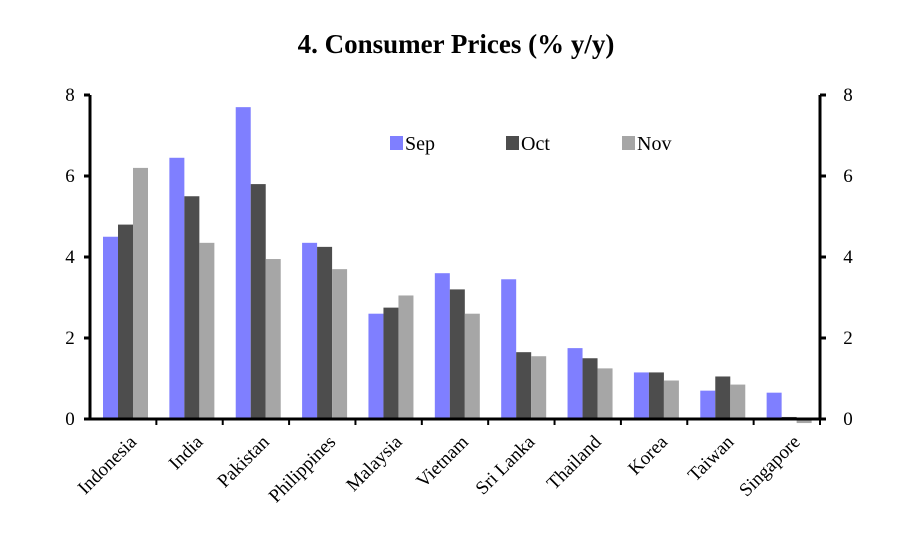  What do you see at coordinates (605, 393) in the screenshot?
I see `bar-nov-thailand` at bounding box center [605, 393].